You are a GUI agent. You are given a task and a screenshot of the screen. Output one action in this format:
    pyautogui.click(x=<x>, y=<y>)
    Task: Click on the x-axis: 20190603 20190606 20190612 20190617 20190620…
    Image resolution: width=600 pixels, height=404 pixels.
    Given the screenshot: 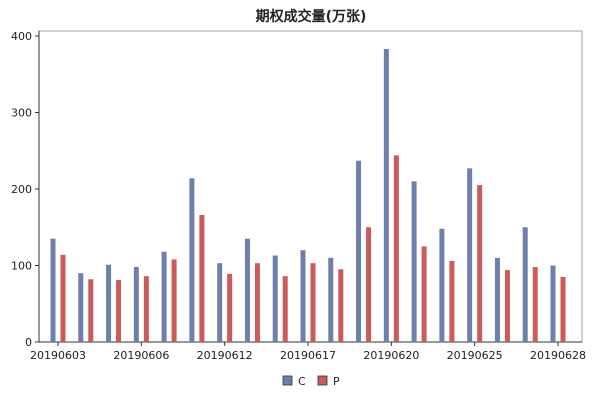 What is the action you would take?
    pyautogui.click(x=308, y=351)
    